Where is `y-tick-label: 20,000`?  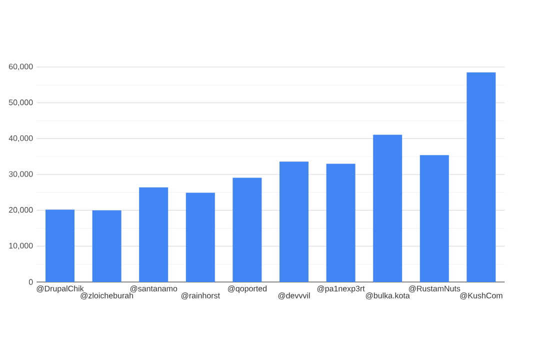 y-tick-label: 20,000 is located at coordinates (21, 210).